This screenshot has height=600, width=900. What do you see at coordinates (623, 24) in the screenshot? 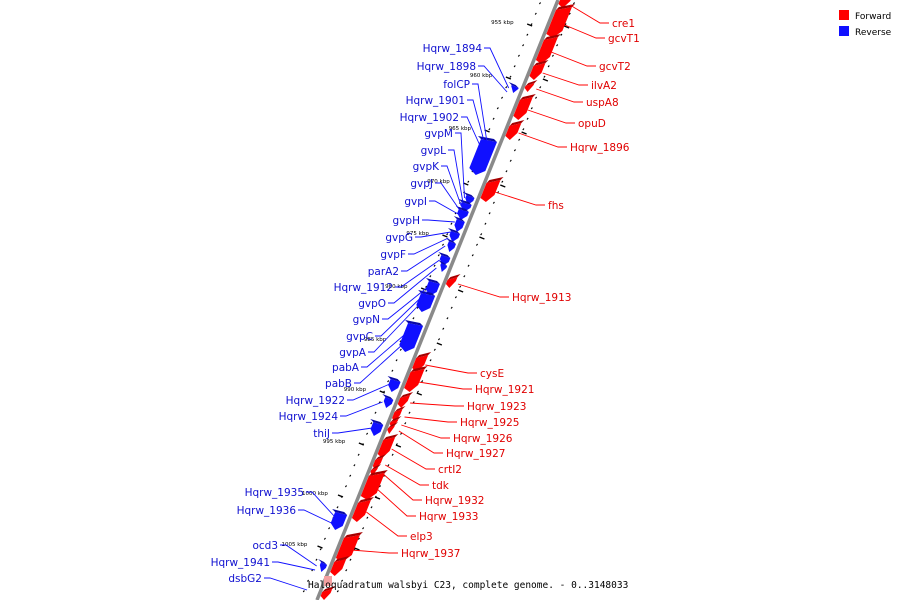
I see `forward-gene-label: cre1` at bounding box center [623, 24].